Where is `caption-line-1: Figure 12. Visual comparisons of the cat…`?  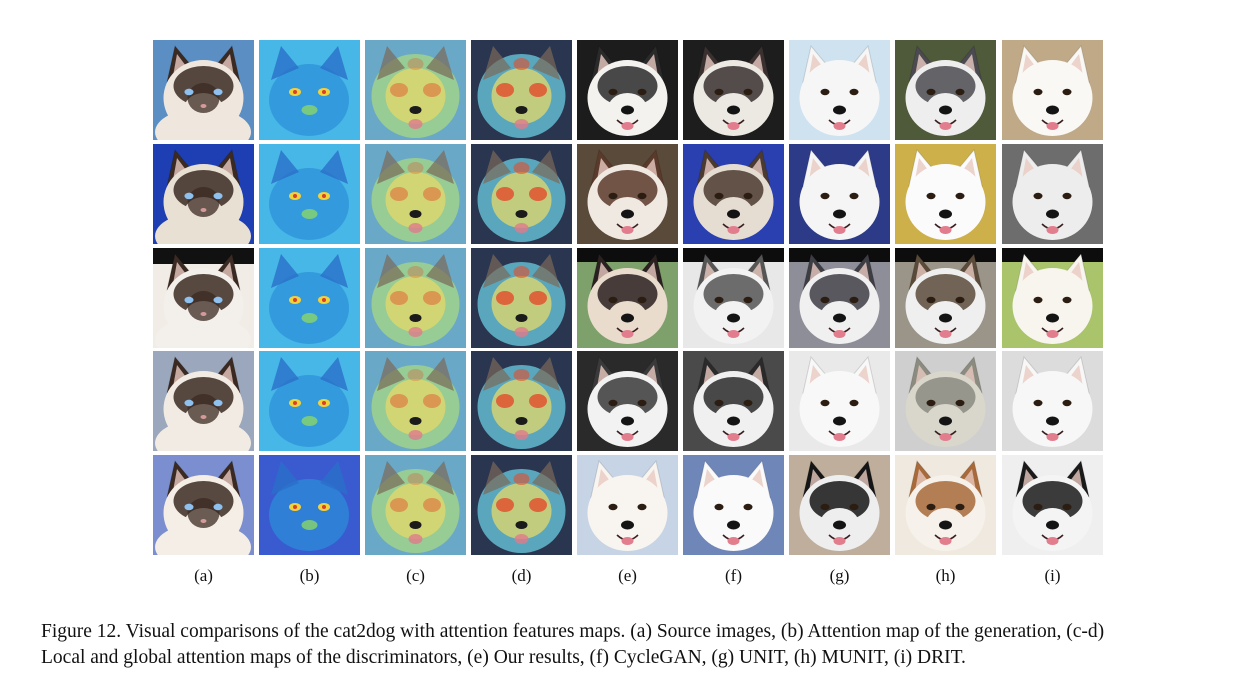
caption-line-1: Figure 12. Visual comparisons of the cat… is located at coordinates (573, 631).